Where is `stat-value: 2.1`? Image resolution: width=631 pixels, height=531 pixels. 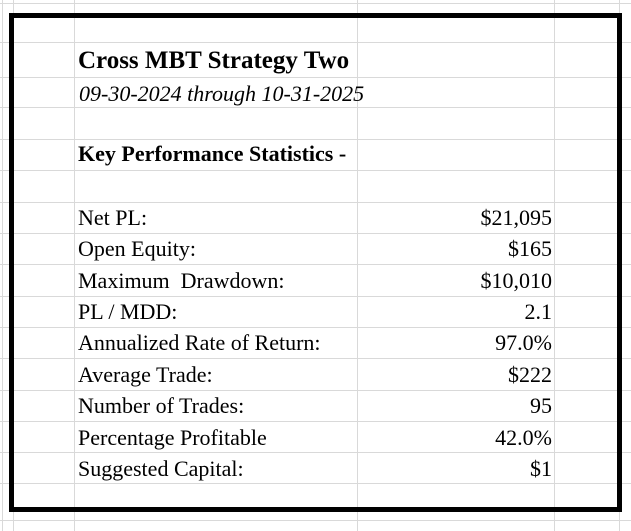 stat-value: 2.1 is located at coordinates (538, 312).